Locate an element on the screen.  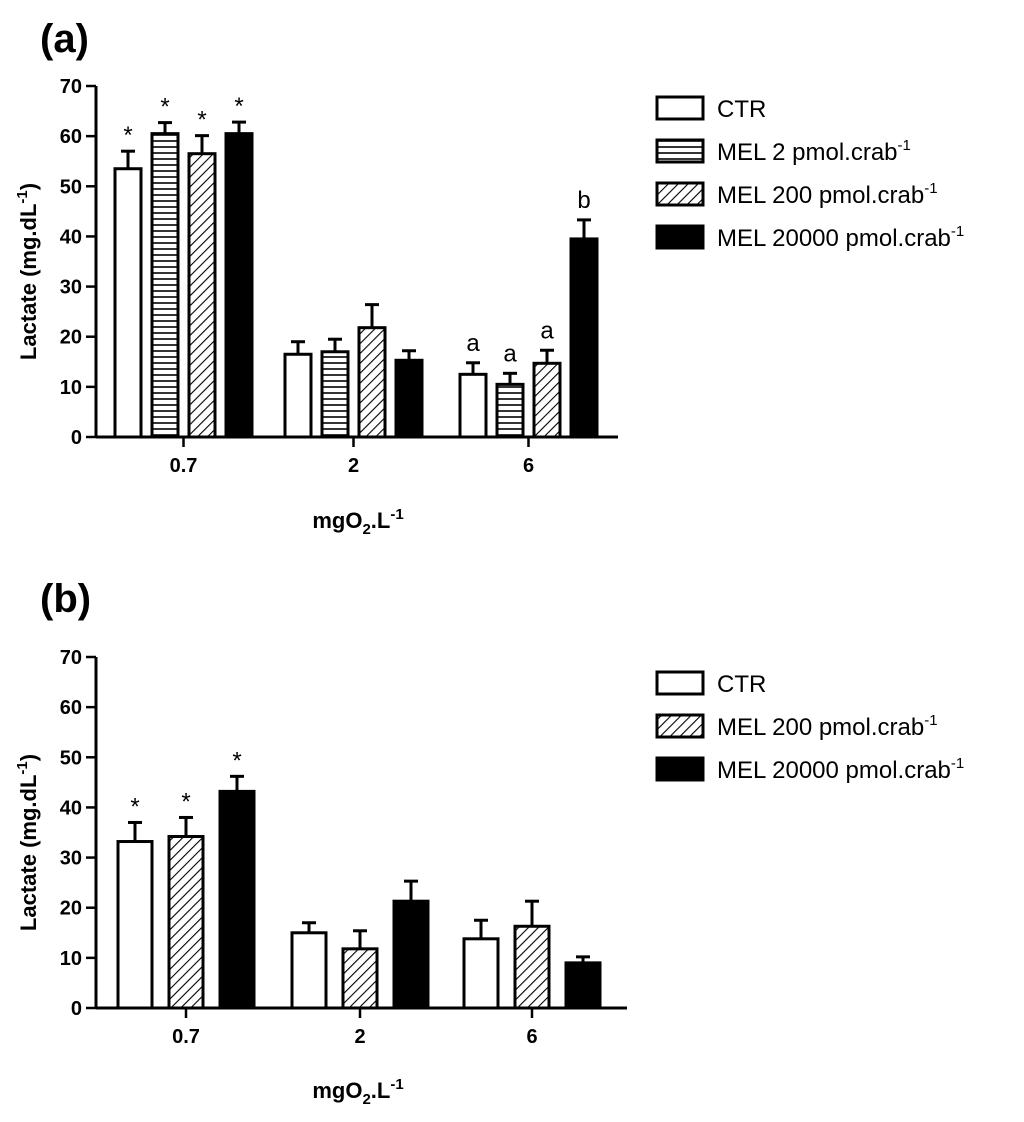
panel-label: (a) is located at coordinates (64, 39).